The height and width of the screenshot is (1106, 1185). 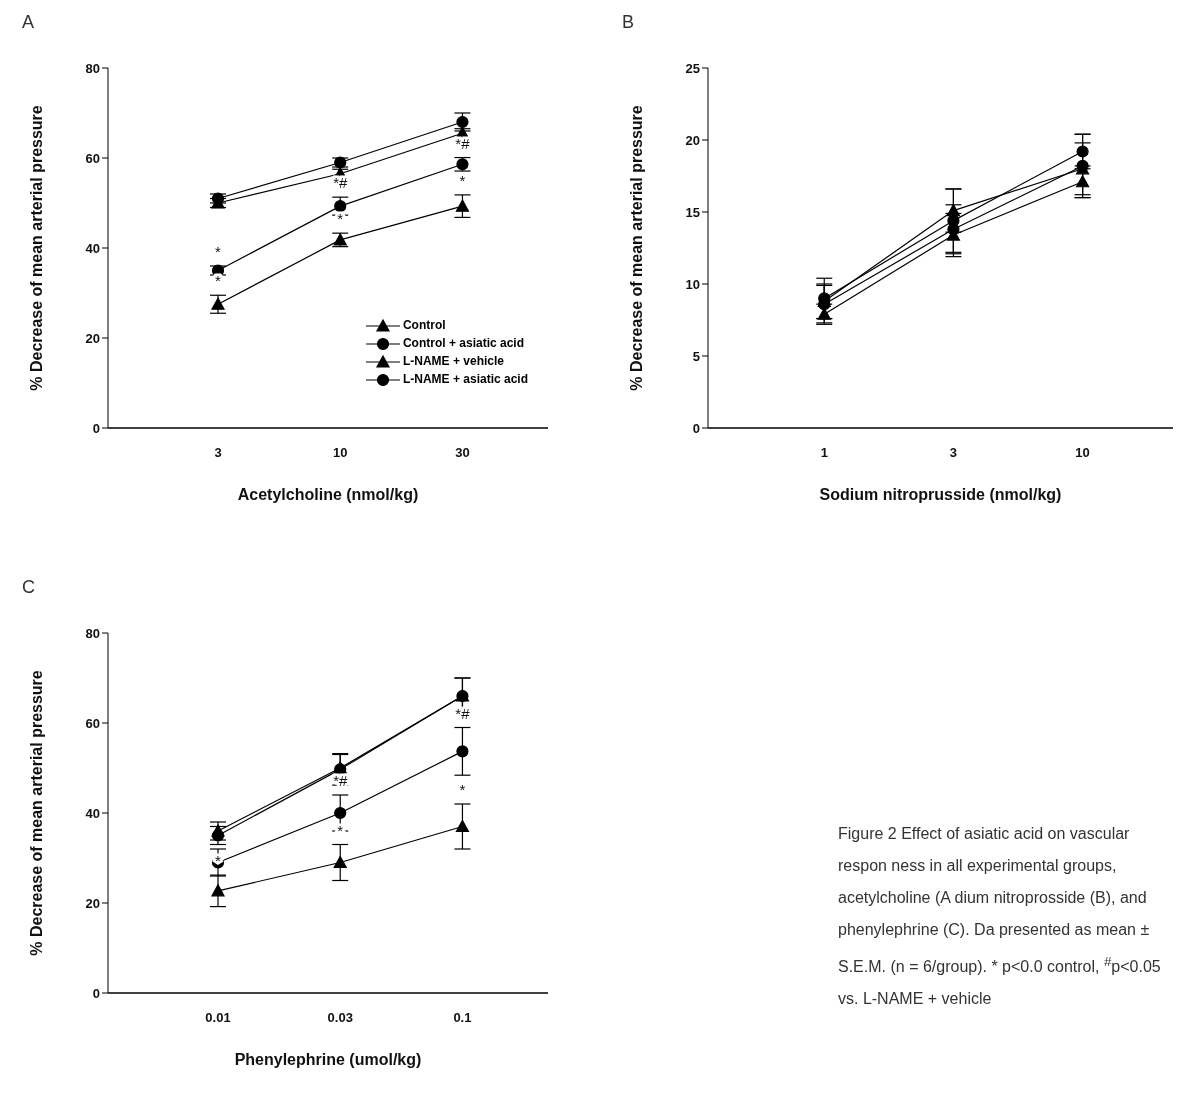 What do you see at coordinates (696, 356) in the screenshot?
I see `y-tick-label: 5` at bounding box center [696, 356].